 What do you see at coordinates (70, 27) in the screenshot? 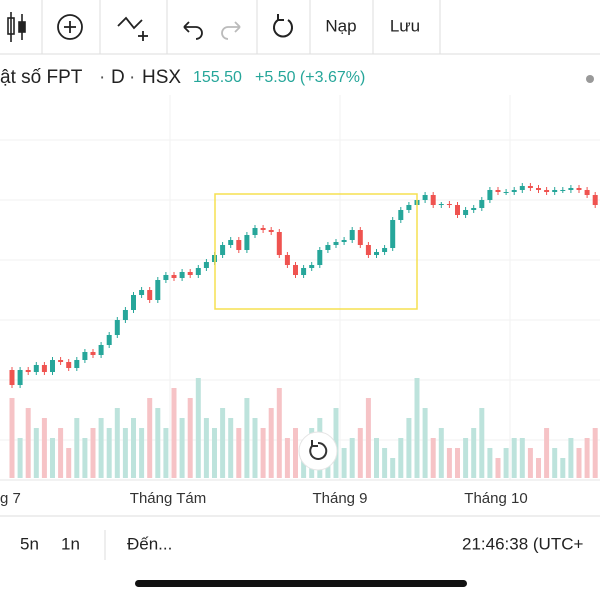
I see `add-icon` at bounding box center [70, 27].